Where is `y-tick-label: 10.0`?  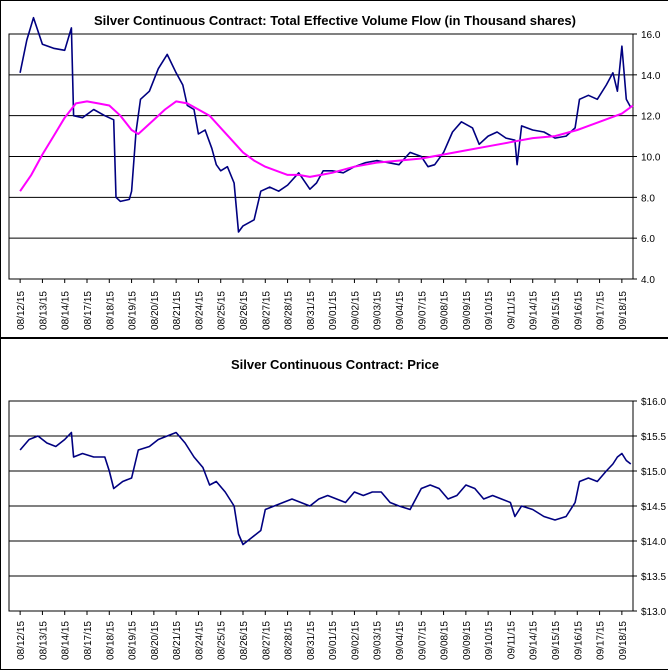 y-tick-label: 10.0 is located at coordinates (651, 158).